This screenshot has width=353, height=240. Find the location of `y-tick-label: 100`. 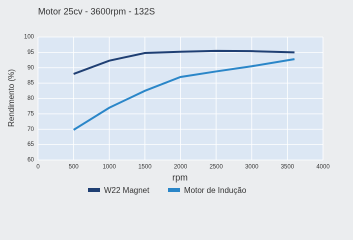

y-tick-label: 100 is located at coordinates (29, 38).